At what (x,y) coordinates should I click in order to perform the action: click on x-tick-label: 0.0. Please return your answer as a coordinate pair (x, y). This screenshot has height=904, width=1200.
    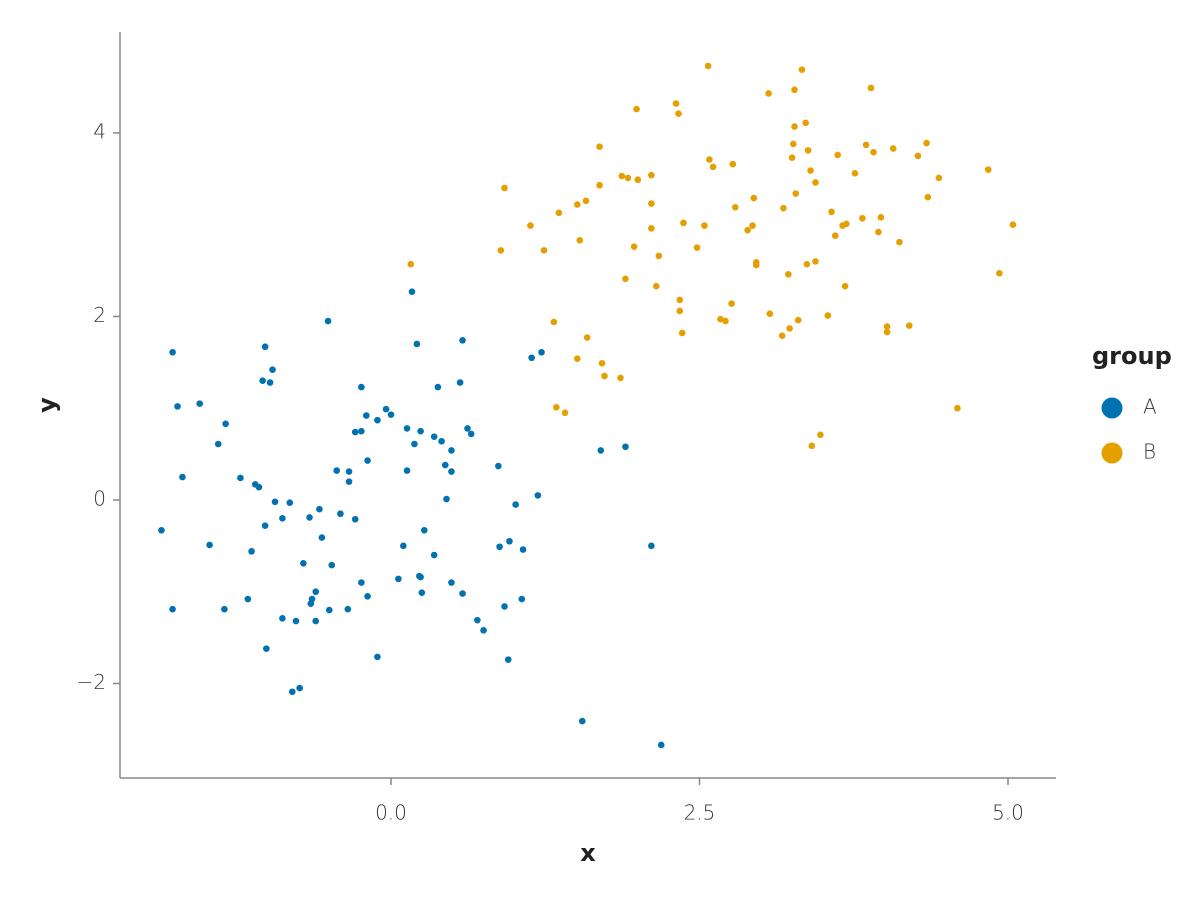
    Looking at the image, I should click on (391, 813).